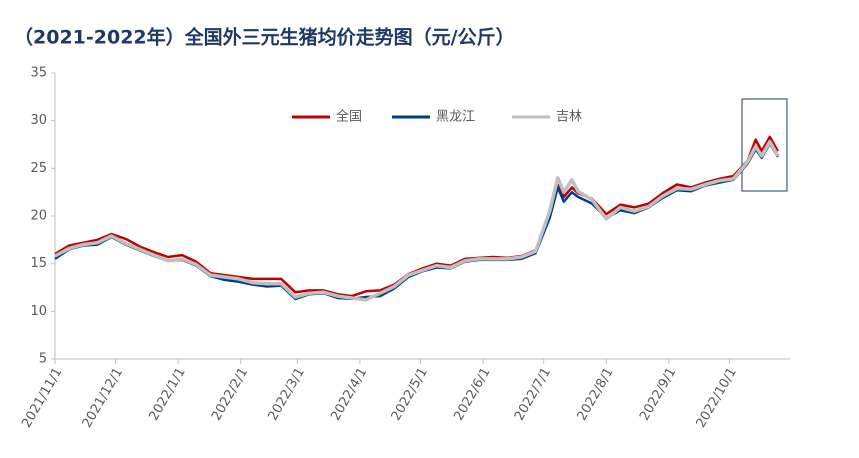  What do you see at coordinates (717, 397) in the screenshot?
I see `x-tick-label: 2022/10/1` at bounding box center [717, 397].